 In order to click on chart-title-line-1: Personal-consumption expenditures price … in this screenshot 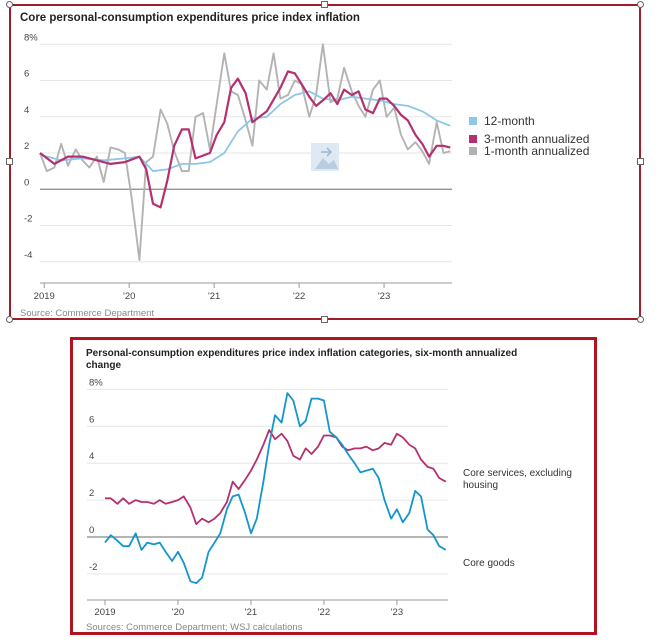, I will do `click(301, 353)`.